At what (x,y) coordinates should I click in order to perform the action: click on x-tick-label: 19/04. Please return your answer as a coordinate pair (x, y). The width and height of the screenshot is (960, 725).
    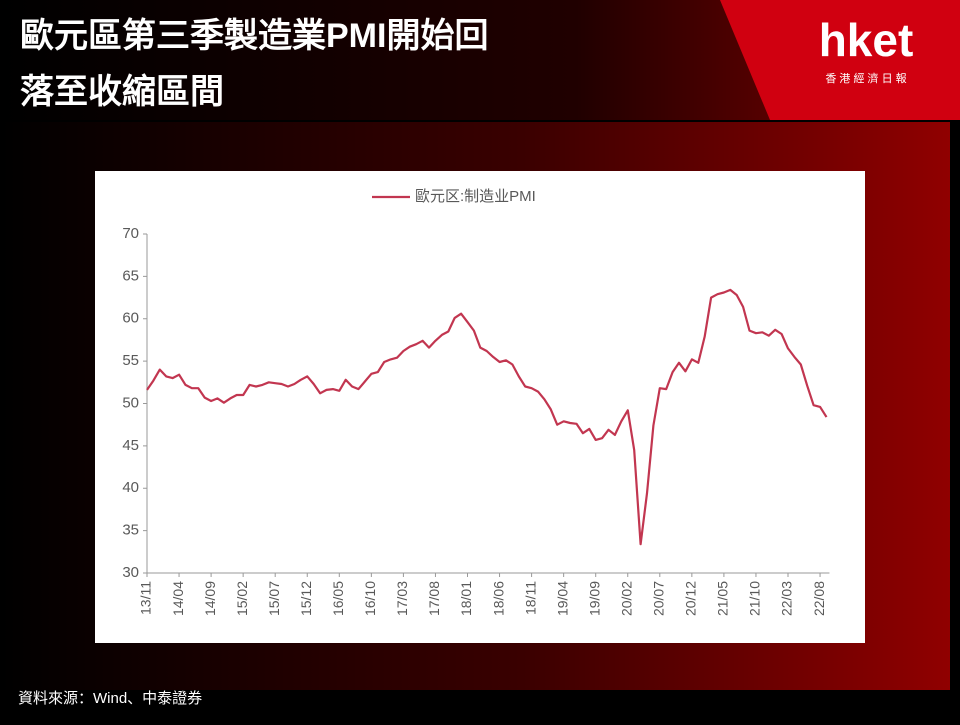
    Looking at the image, I should click on (562, 598).